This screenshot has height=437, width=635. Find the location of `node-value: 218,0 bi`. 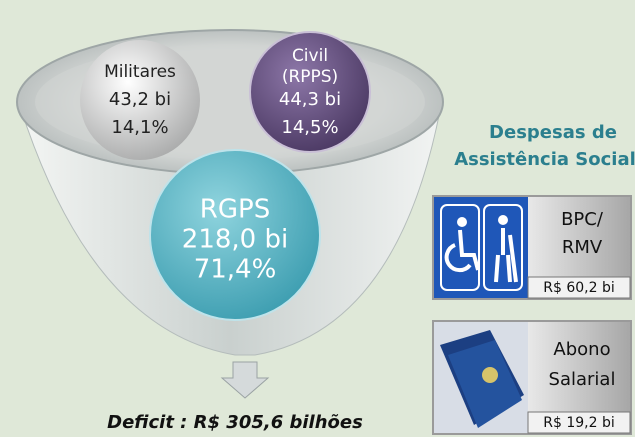

node-value: 218,0 bi is located at coordinates (235, 240).